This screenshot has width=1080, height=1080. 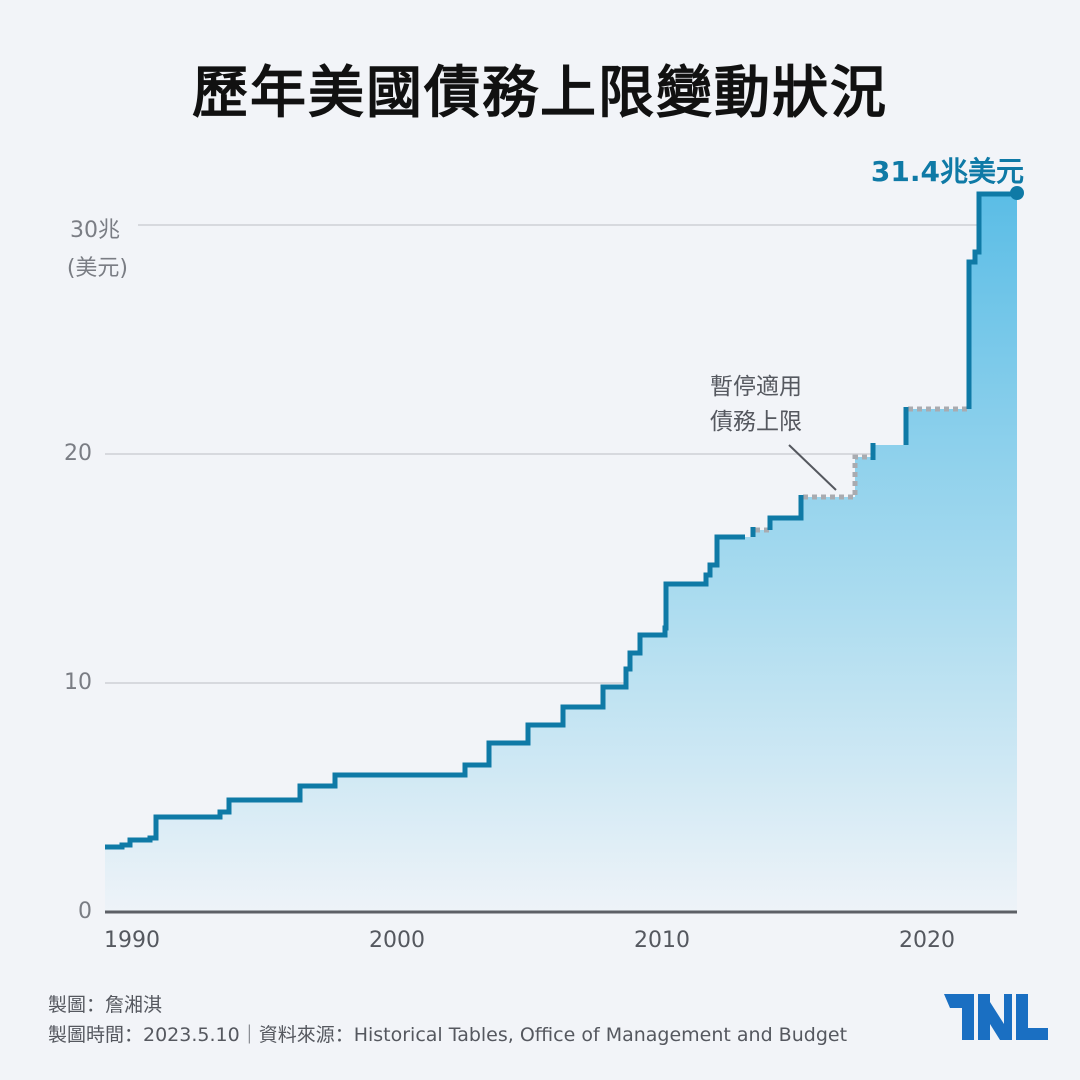 I want to click on endpoint-marker, so click(x=1017, y=193).